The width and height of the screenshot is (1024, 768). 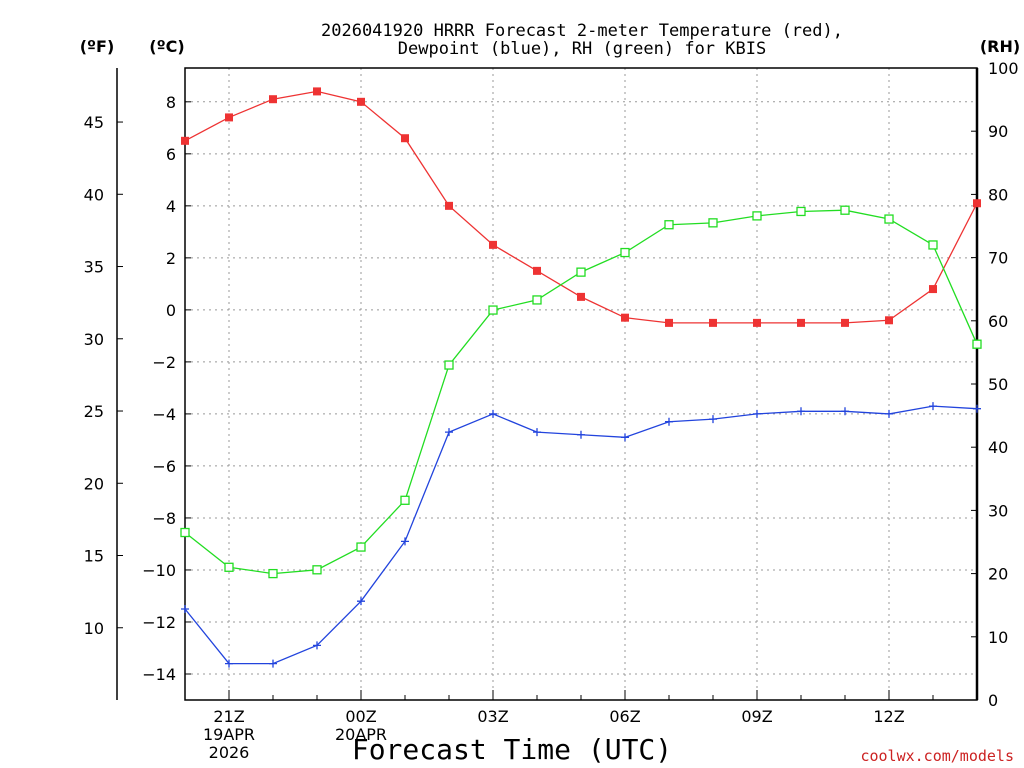 What do you see at coordinates (171, 258) in the screenshot?
I see `celsius-tick-label: 2` at bounding box center [171, 258].